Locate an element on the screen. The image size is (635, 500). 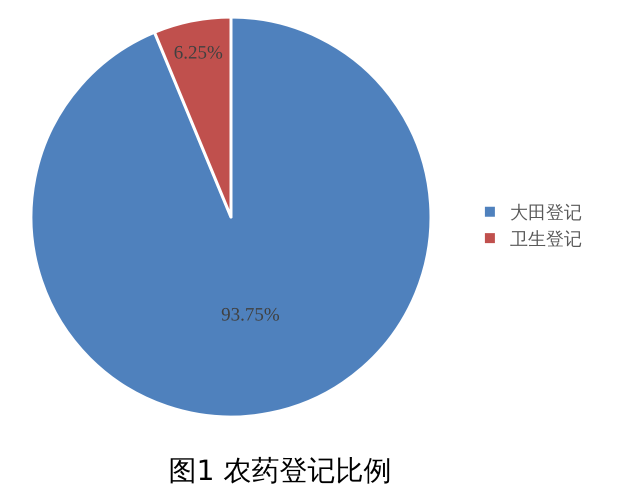
legend-label: 卫生登记 is located at coordinates (546, 239).